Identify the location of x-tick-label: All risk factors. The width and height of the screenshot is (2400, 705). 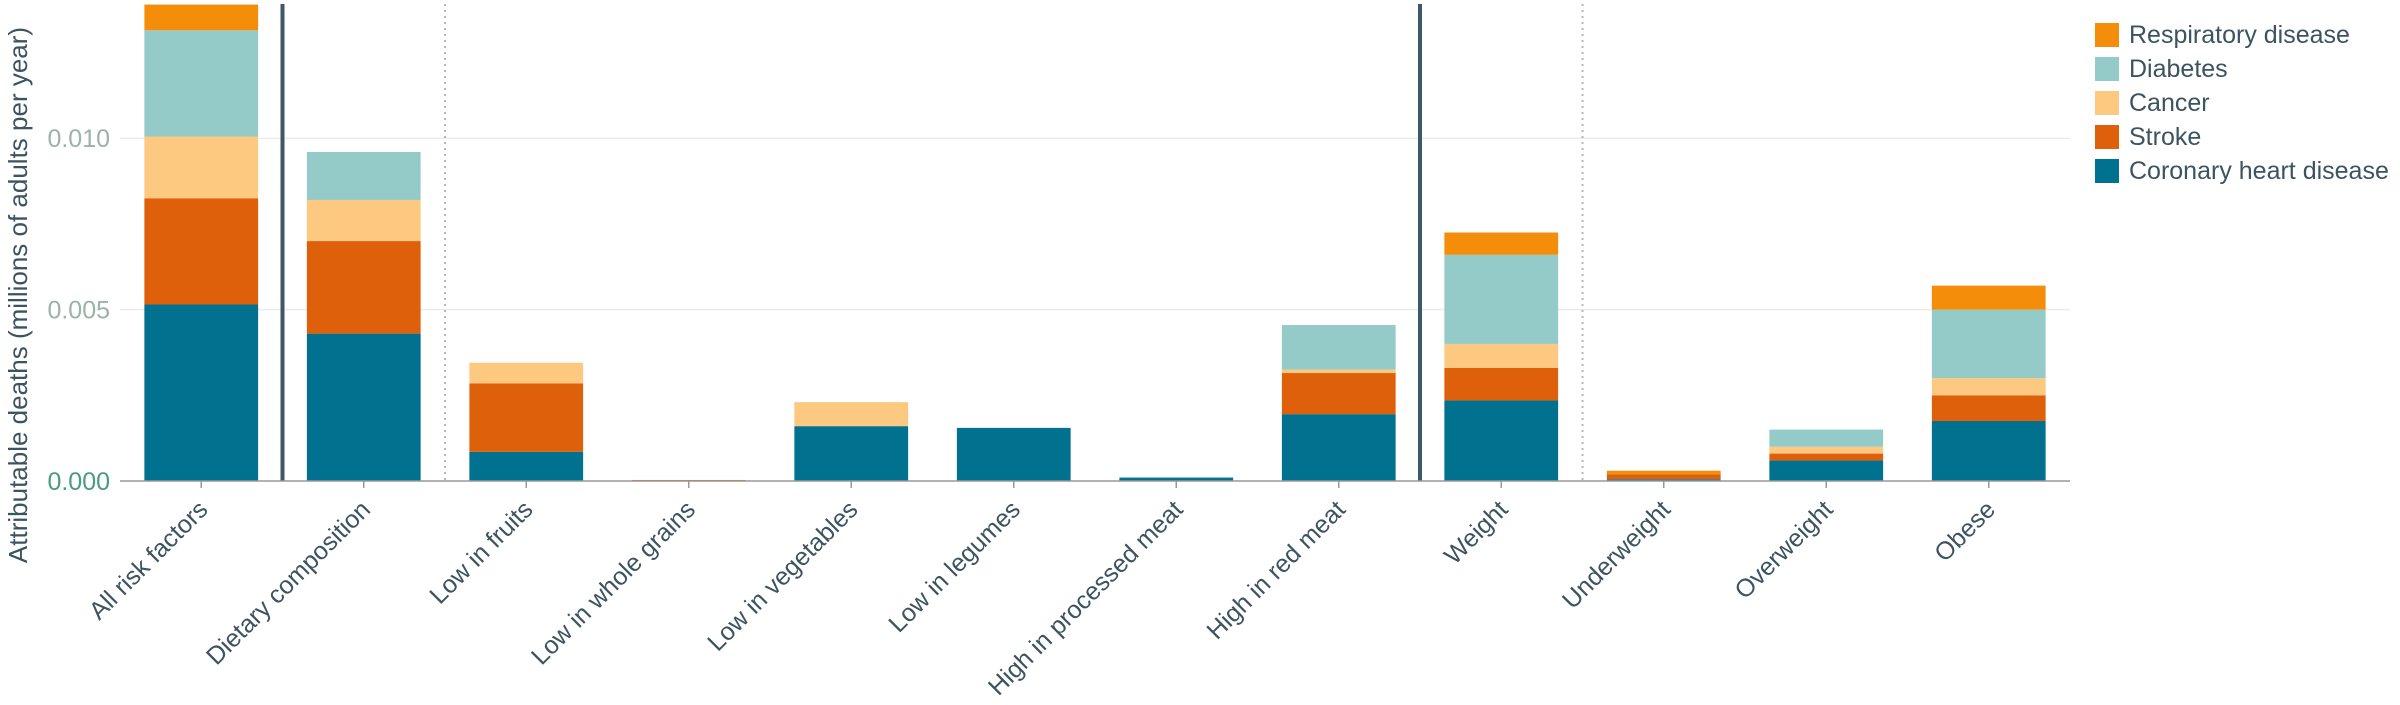
(149, 560).